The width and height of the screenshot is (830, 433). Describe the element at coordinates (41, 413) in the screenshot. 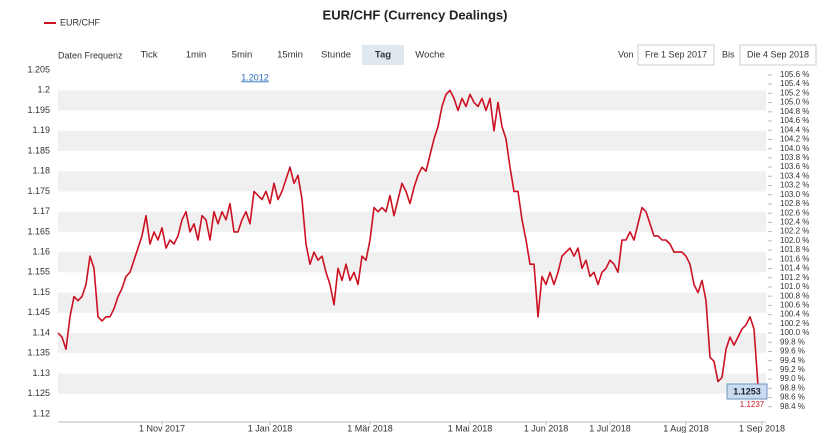

I see `y-tick-label: 1.12` at that location.